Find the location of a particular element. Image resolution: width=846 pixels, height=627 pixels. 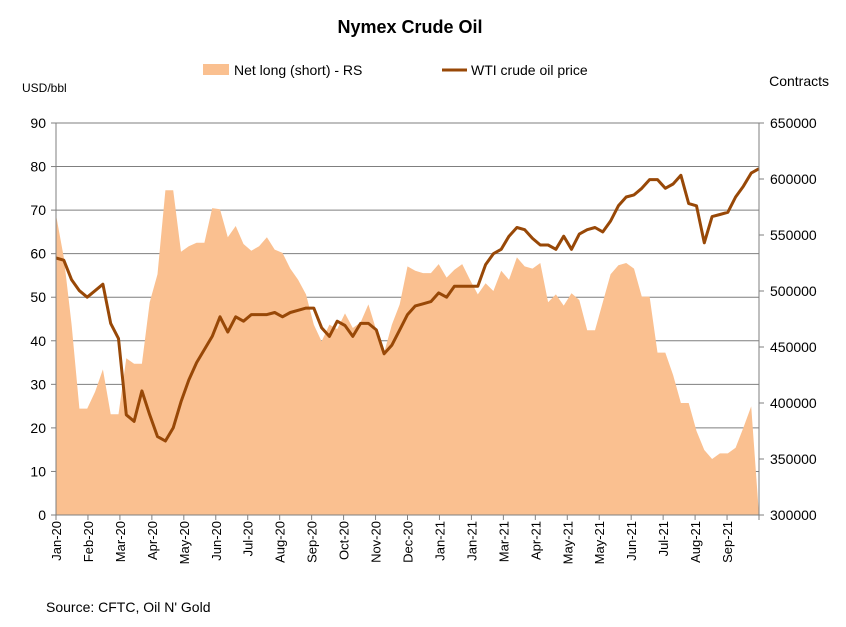

x-tick-label: Dec-20 is located at coordinates (408, 542).